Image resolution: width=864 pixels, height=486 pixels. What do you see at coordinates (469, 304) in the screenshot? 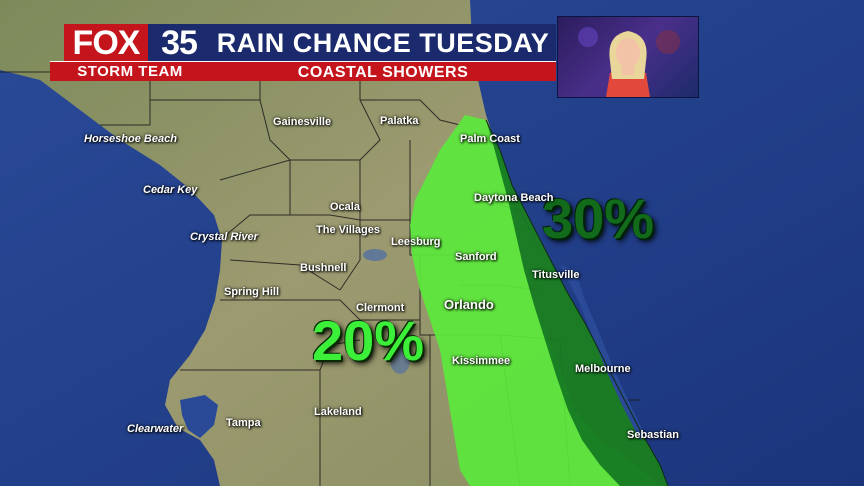
I see `city-label: Orlando` at bounding box center [469, 304].